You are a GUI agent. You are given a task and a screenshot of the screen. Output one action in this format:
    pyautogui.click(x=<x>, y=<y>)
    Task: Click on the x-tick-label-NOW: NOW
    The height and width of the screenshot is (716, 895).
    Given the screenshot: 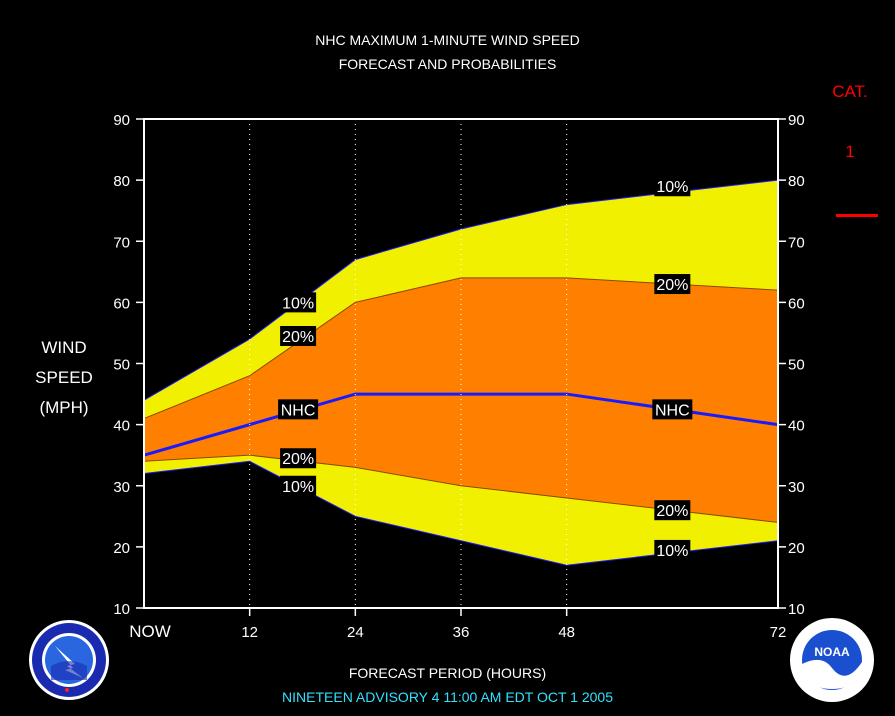 What is the action you would take?
    pyautogui.click(x=150, y=631)
    